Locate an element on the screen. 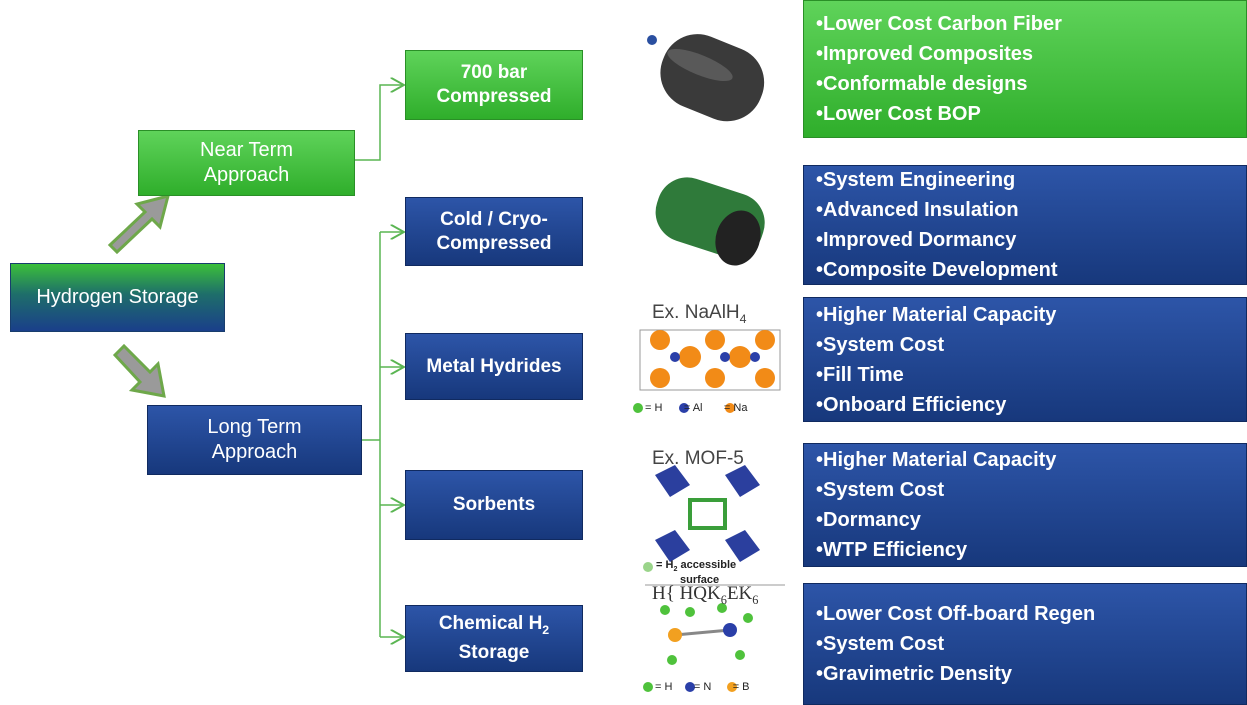 Image resolution: width=1247 pixels, height=705 pixels. label: Long Term is located at coordinates (254, 427).